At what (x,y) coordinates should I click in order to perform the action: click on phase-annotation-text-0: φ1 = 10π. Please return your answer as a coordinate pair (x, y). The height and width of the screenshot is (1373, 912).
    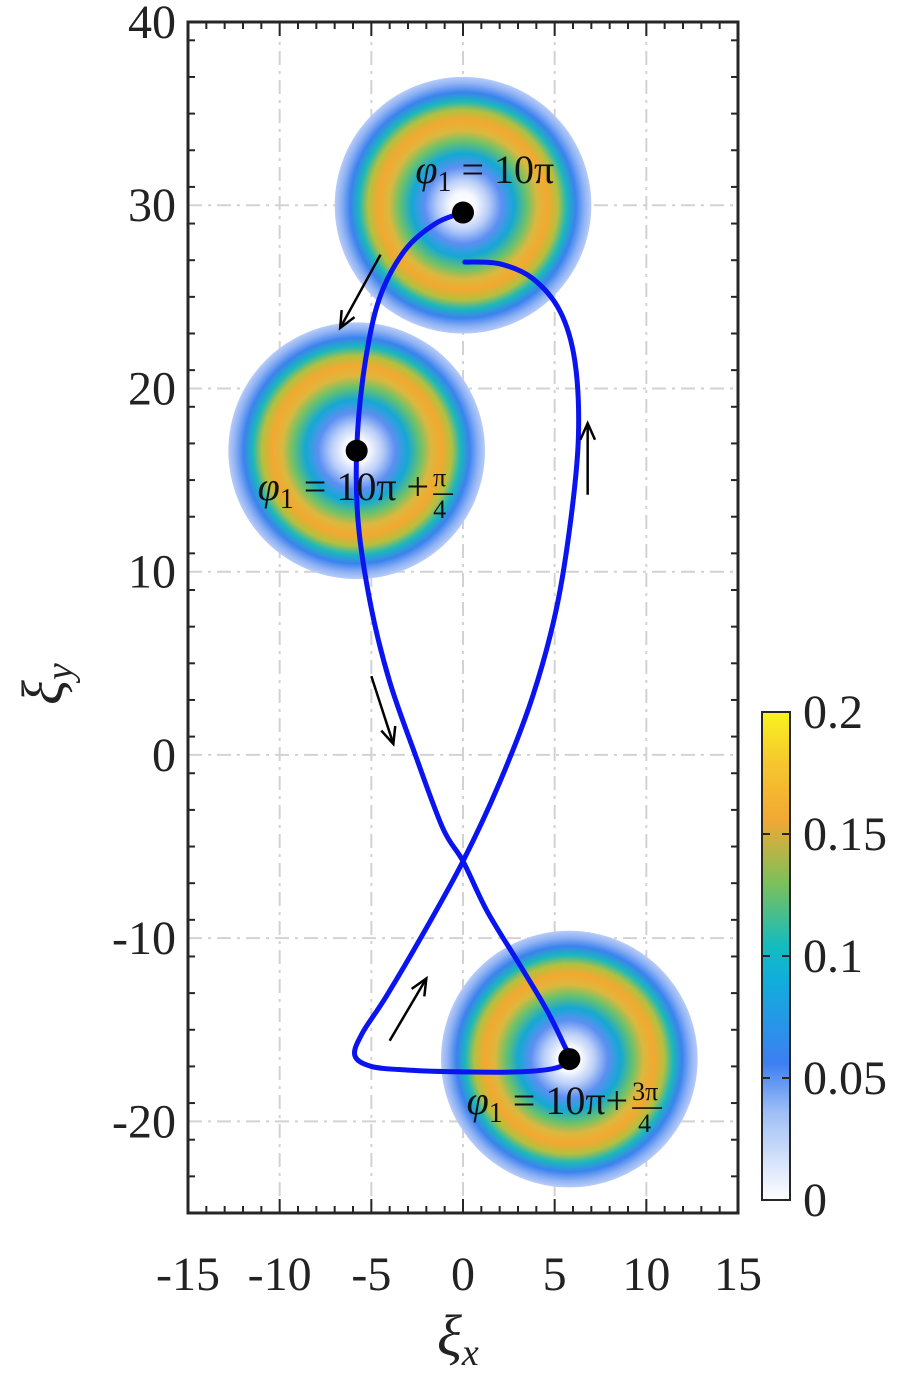
    Looking at the image, I should click on (484, 172).